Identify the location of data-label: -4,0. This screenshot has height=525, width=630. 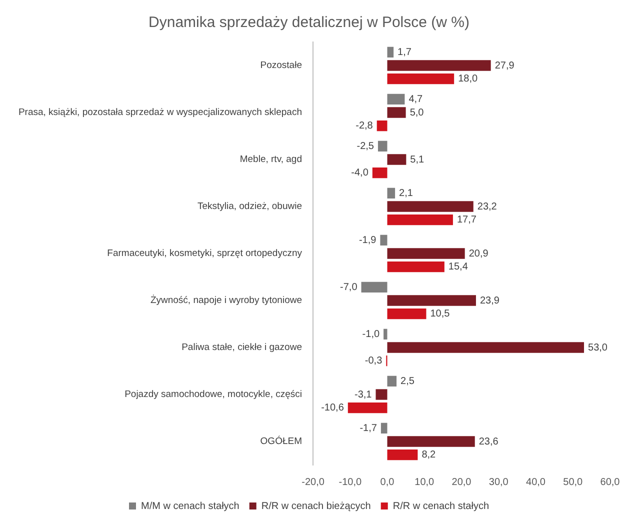
(360, 173).